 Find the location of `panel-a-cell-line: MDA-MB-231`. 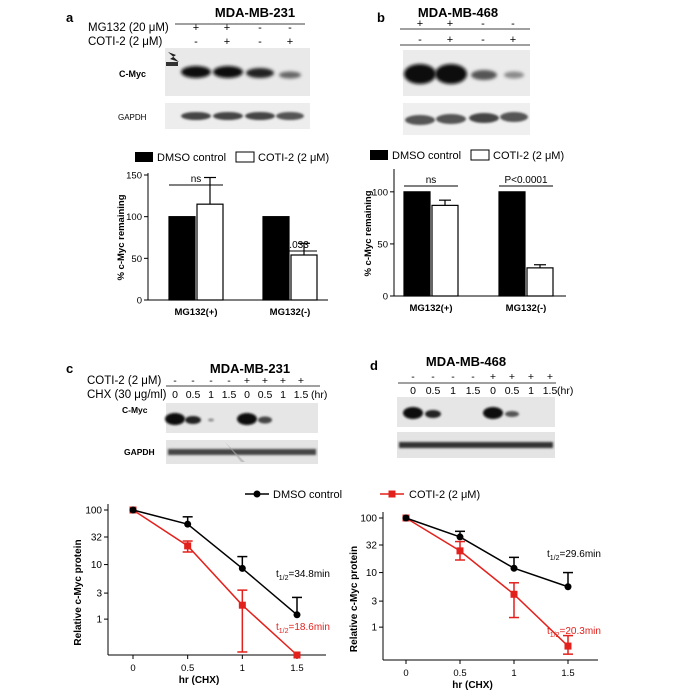

panel-a-cell-line: MDA-MB-231 is located at coordinates (255, 12).